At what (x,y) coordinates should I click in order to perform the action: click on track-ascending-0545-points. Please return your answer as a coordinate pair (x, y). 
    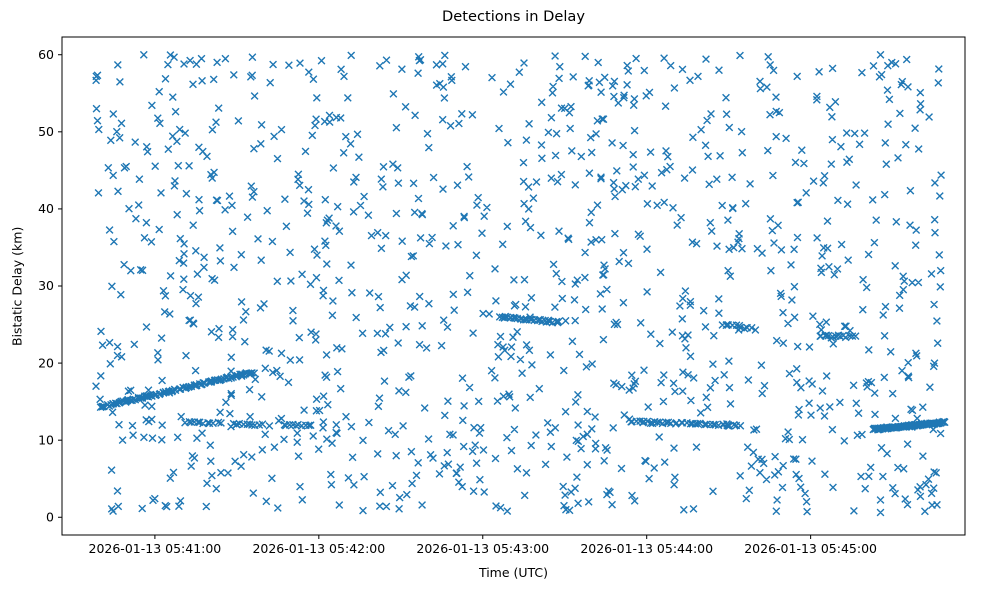
    Looking at the image, I should click on (909, 425).